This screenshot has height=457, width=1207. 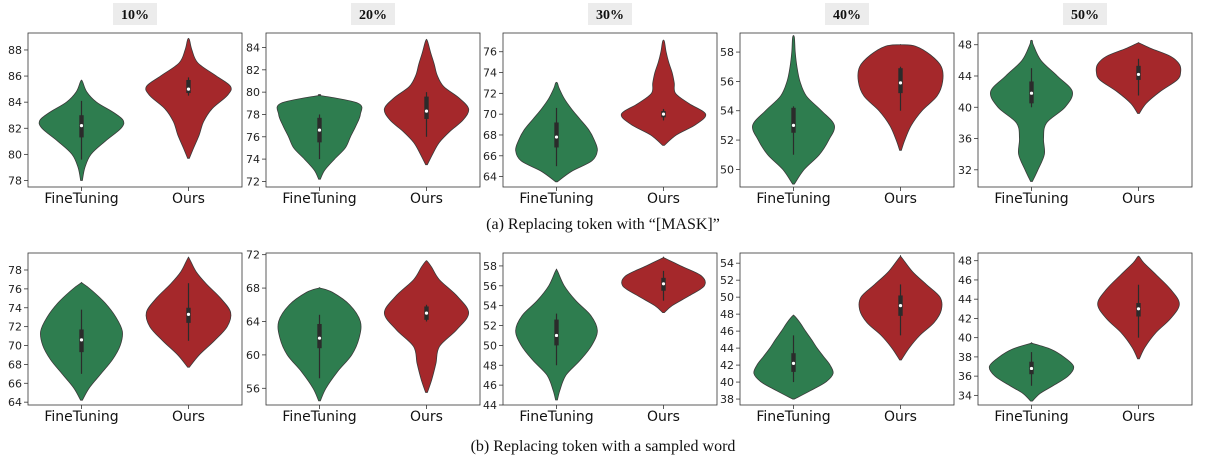 What do you see at coordinates (15, 50) in the screenshot?
I see `y-tick-label: 88` at bounding box center [15, 50].